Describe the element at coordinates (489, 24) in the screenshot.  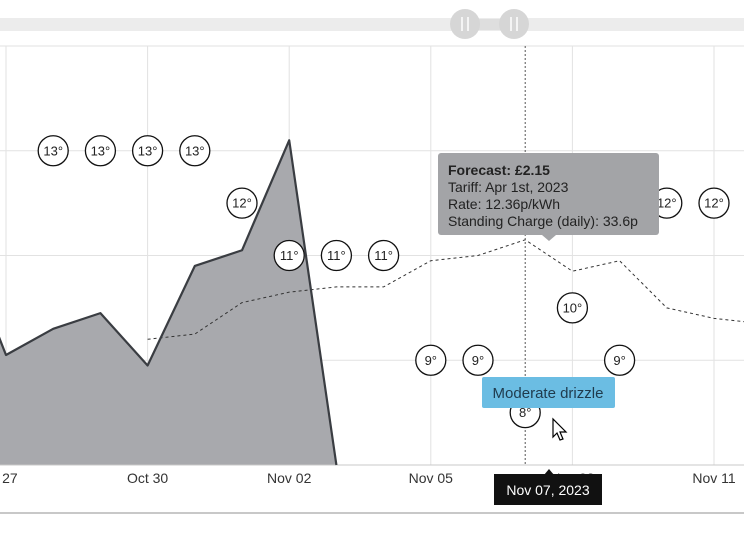
I see `slider-selection` at that location.